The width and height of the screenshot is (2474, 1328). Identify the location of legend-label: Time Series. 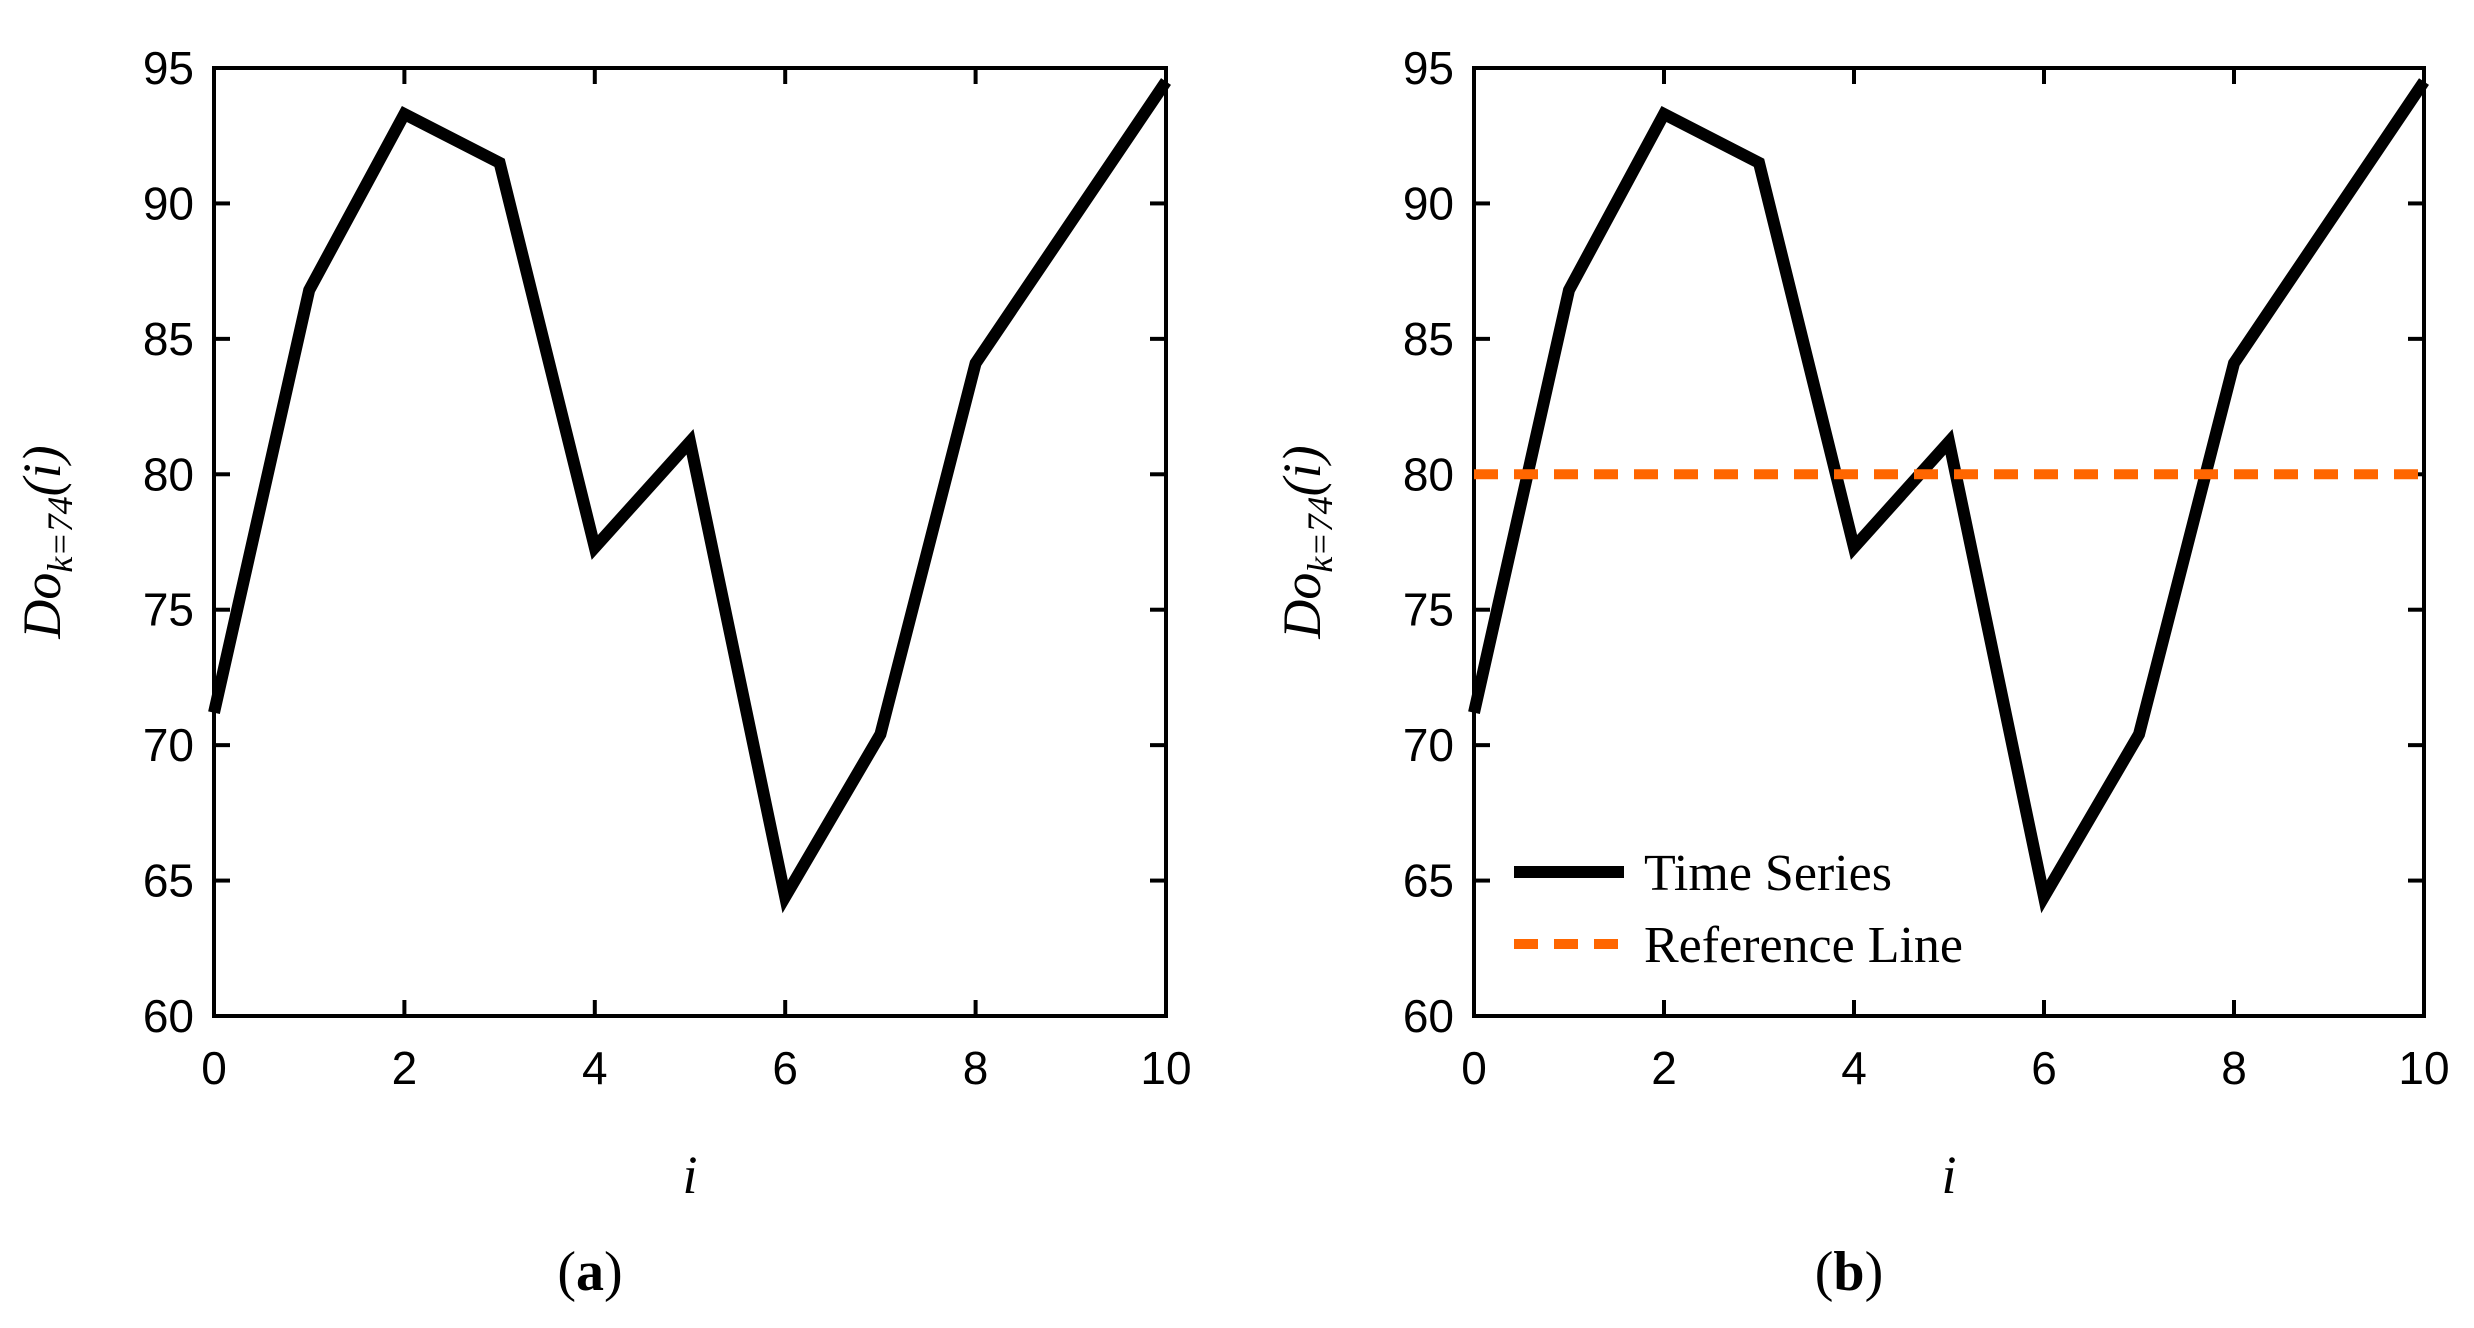
(1768, 873).